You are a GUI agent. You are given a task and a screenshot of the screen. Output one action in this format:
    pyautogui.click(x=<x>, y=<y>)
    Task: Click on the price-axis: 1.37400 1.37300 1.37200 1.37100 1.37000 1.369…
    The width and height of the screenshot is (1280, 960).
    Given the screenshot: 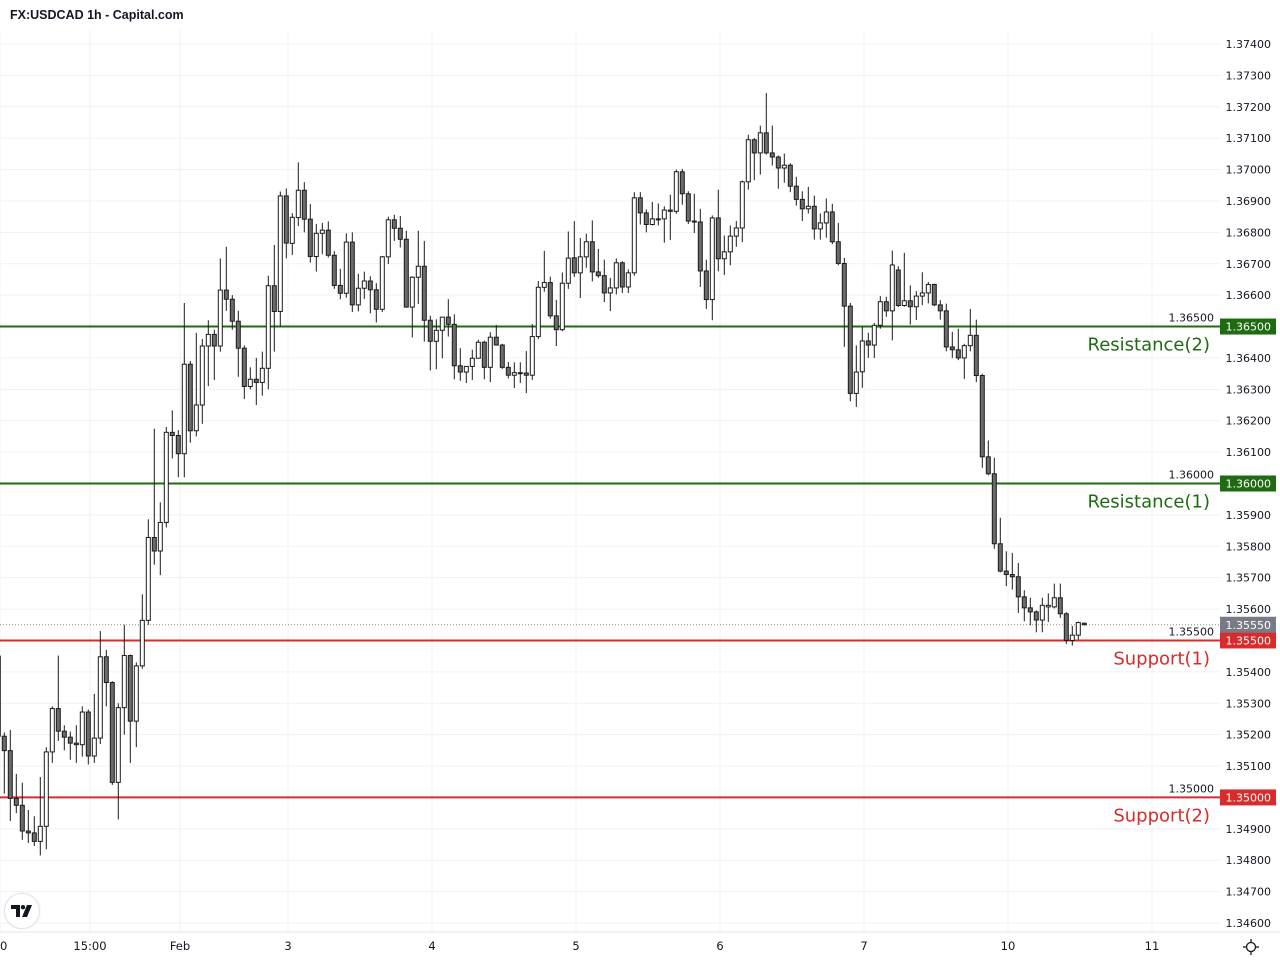 What is the action you would take?
    pyautogui.click(x=1220, y=484)
    